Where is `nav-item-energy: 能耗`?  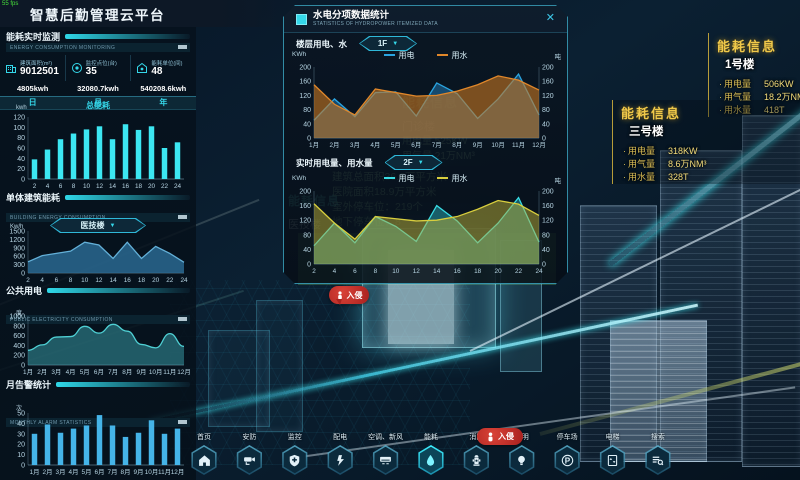 nav-item-energy: 能耗 is located at coordinates (431, 456).